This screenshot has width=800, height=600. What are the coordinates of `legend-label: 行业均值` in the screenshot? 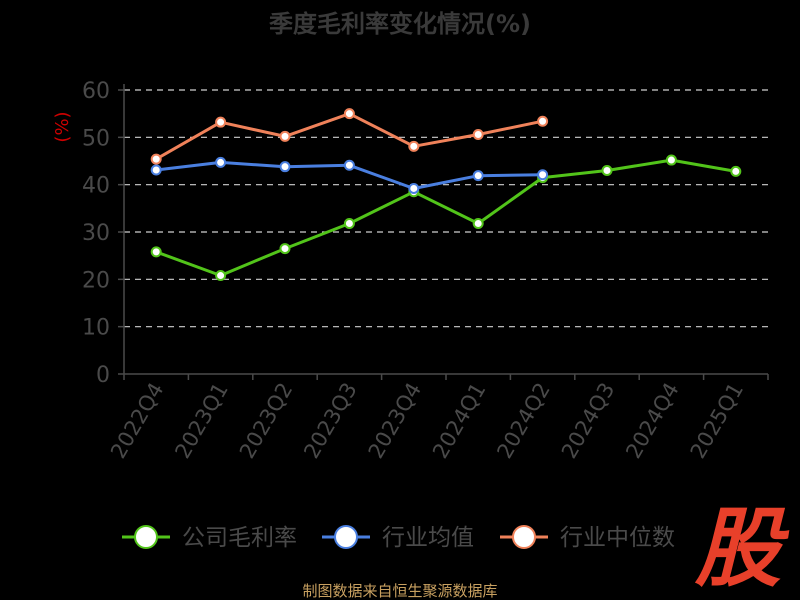 It's located at (428, 538).